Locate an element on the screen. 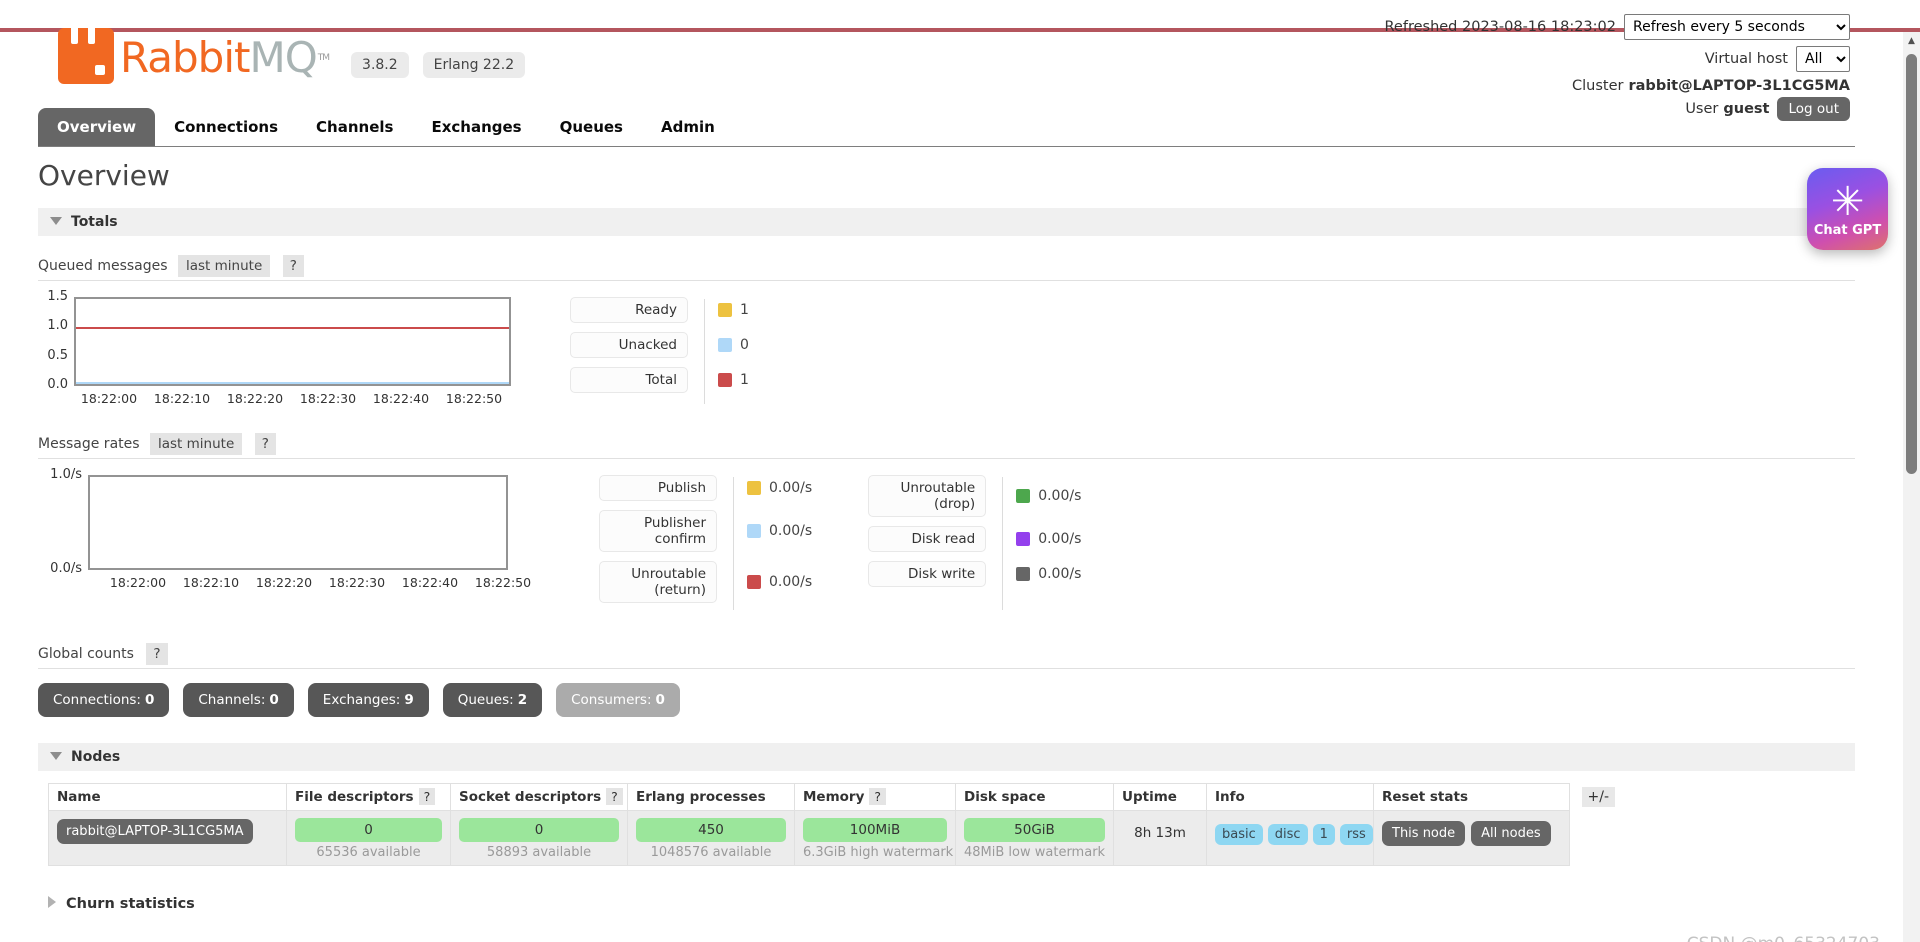  col-uptime: Uptime is located at coordinates (1149, 797).